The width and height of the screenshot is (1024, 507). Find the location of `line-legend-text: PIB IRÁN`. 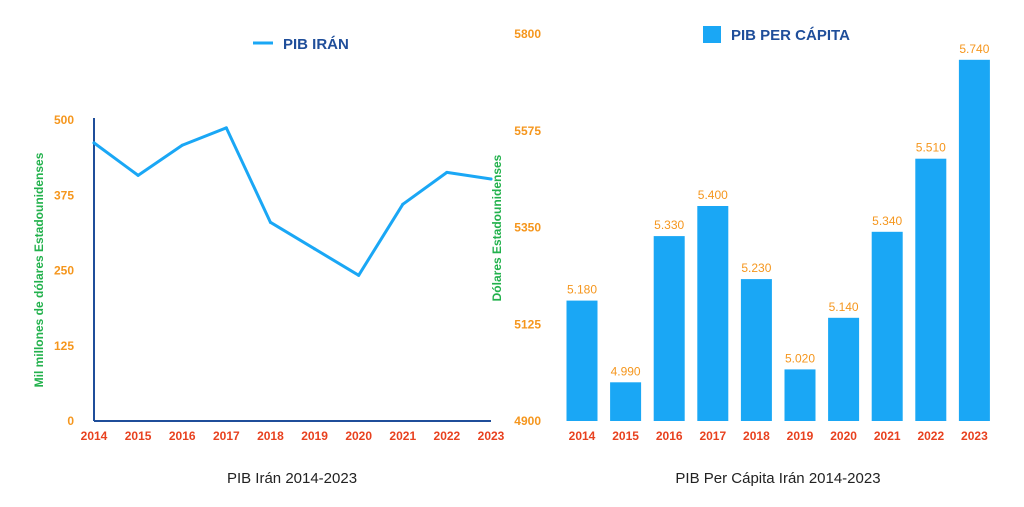

line-legend-text: PIB IRÁN is located at coordinates (316, 44).